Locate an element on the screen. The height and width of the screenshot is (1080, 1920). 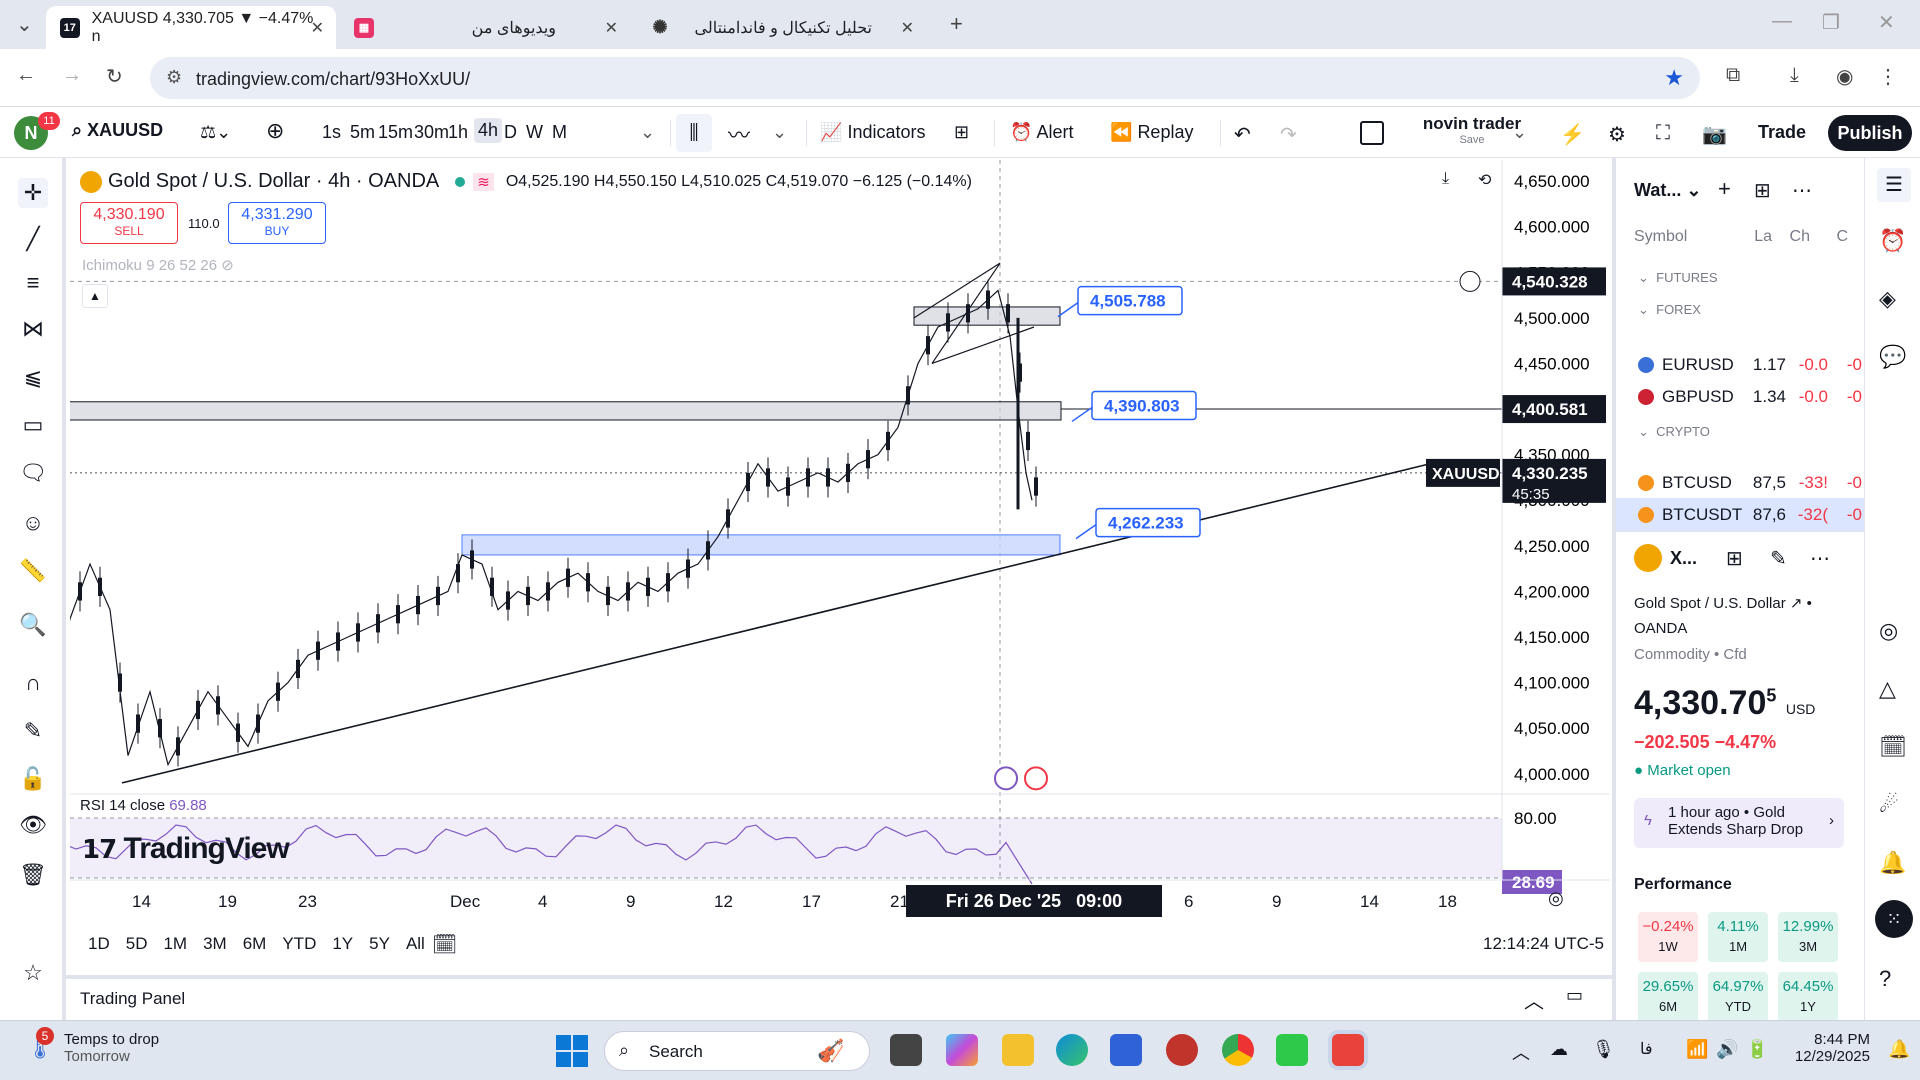
extensions-icon: ⧉ is located at coordinates (1733, 75).